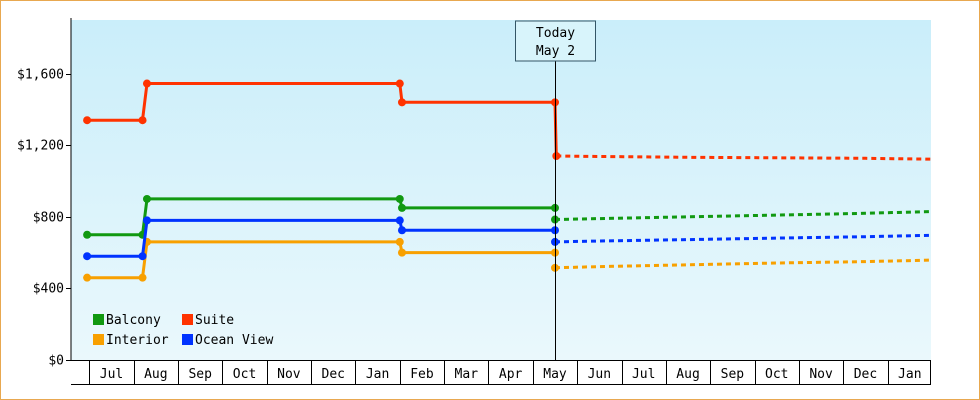  I want to click on x-tick-label-4: Nov, so click(289, 374).